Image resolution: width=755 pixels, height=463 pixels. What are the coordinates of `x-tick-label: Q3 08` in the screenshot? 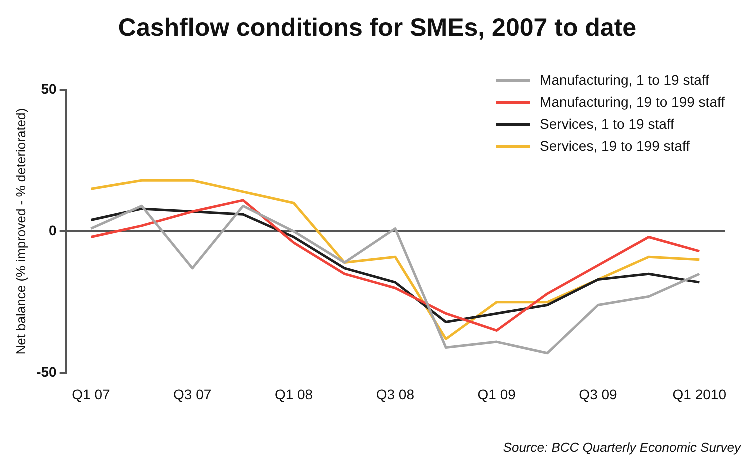 It's located at (395, 394).